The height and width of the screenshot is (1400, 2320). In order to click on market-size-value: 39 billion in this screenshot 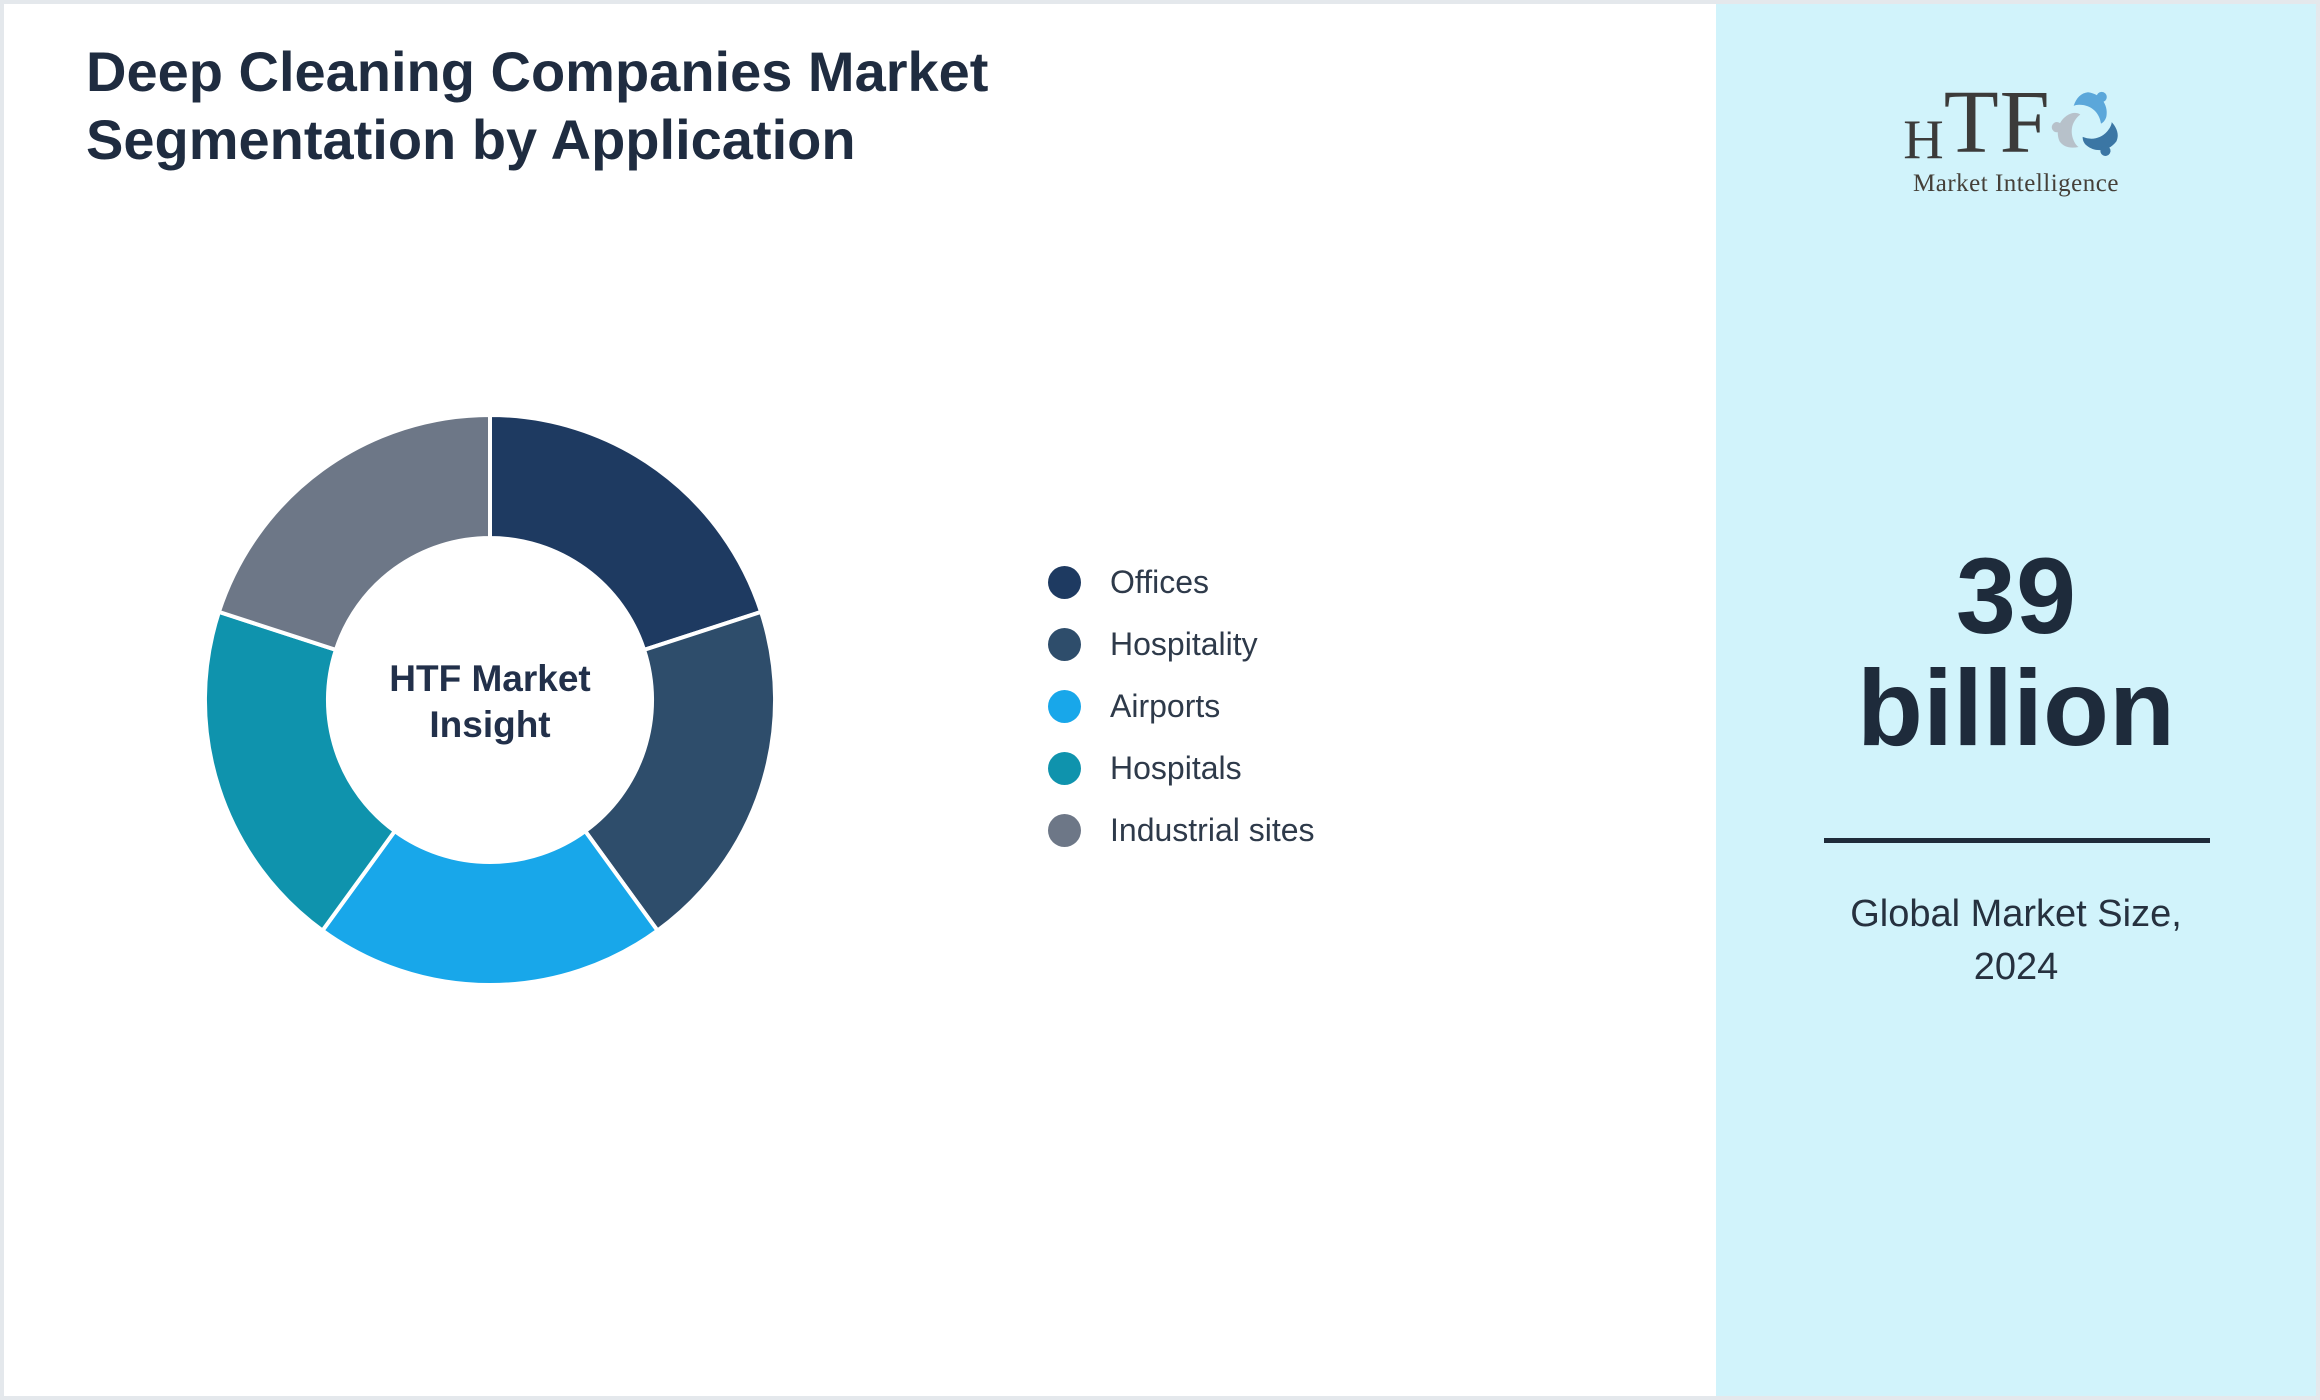, I will do `click(2016, 652)`.